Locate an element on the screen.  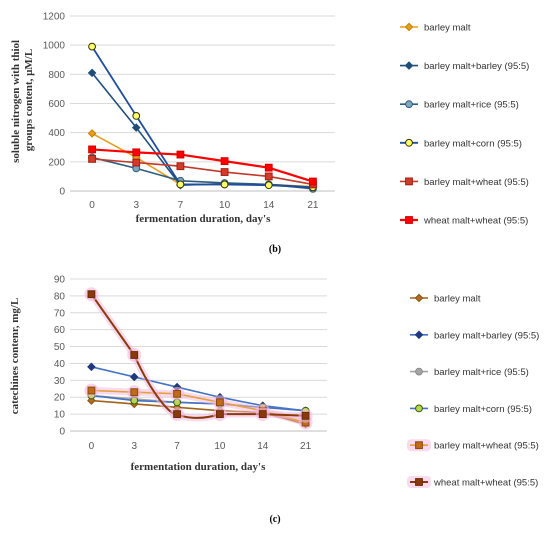
chart-b-y-tick-labels: 0 200 400 600 800 1000 1200 is located at coordinates (54, 105).